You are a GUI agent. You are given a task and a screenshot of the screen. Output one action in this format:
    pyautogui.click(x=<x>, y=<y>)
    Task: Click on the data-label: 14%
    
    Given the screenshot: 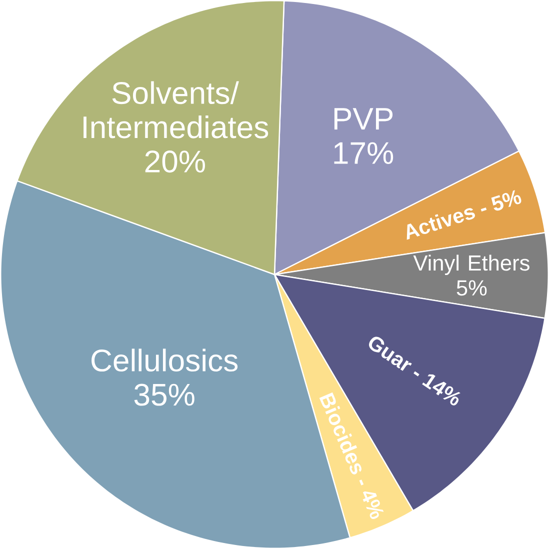 What is the action you would take?
    pyautogui.click(x=441, y=390)
    